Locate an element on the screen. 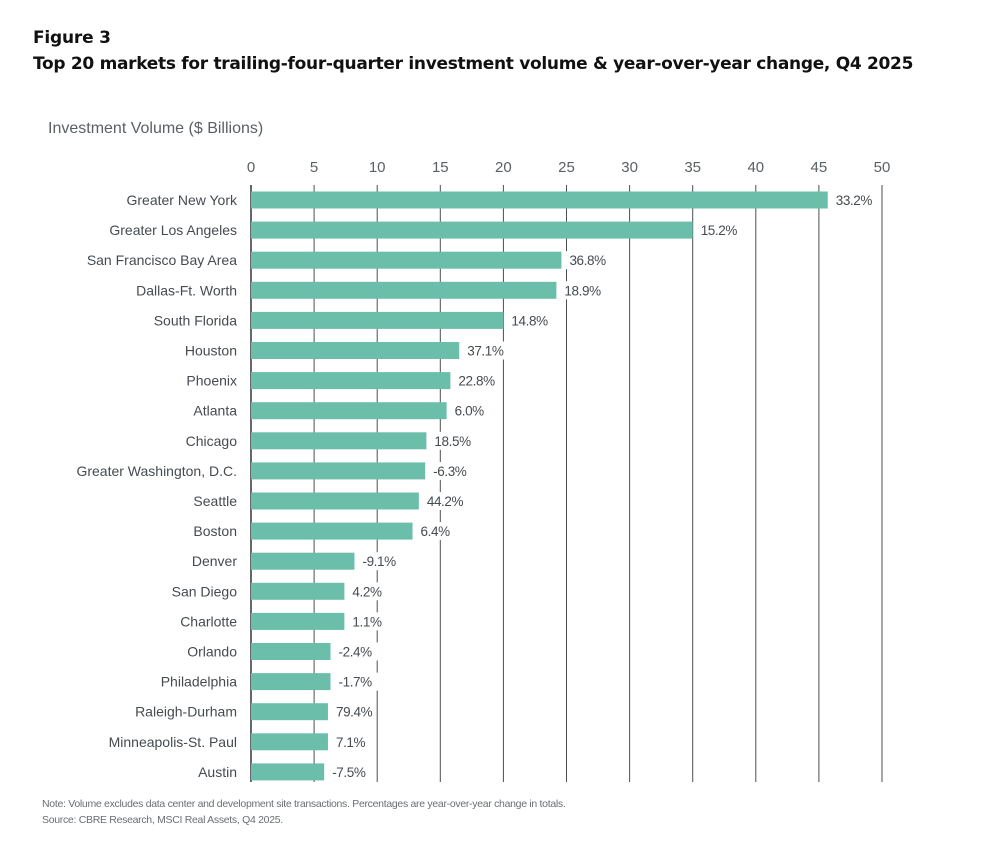 This screenshot has width=1000, height=842. category-label: Boston is located at coordinates (215, 531).